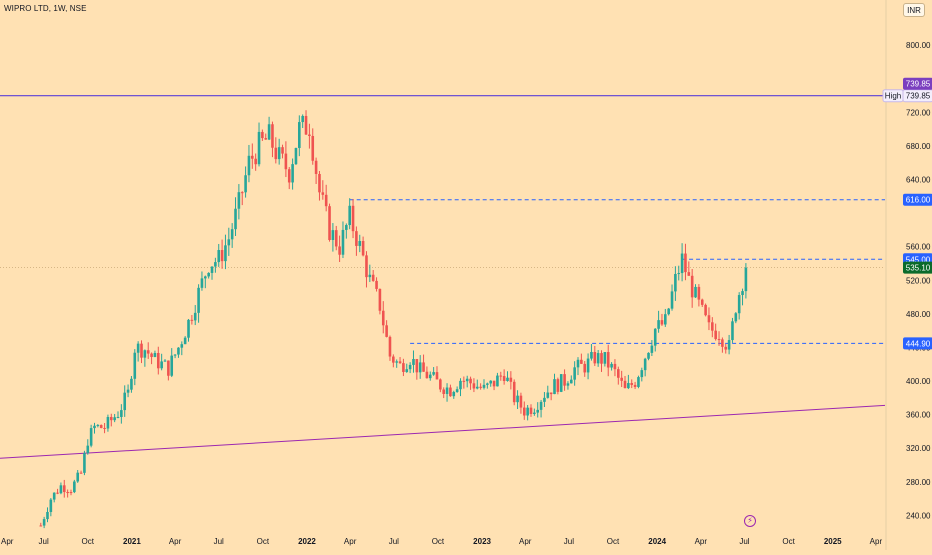 The width and height of the screenshot is (932, 555). What do you see at coordinates (914, 10) in the screenshot?
I see `currency-button: INR` at bounding box center [914, 10].